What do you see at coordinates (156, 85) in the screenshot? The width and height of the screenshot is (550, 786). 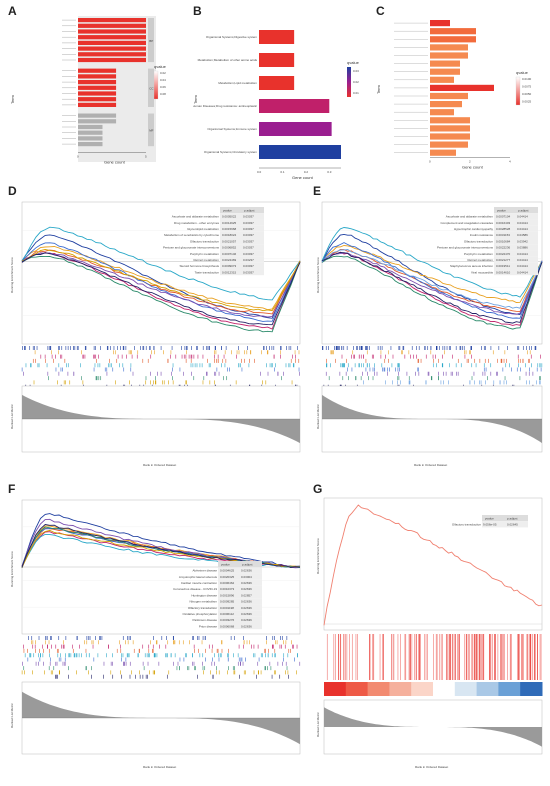 I see `legend-colorbar` at bounding box center [156, 85].